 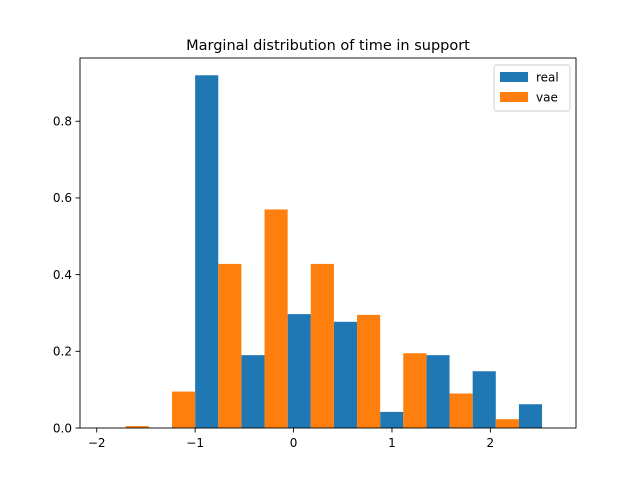 What do you see at coordinates (62, 122) in the screenshot?
I see `y-tick-label-4: 0.8` at bounding box center [62, 122].